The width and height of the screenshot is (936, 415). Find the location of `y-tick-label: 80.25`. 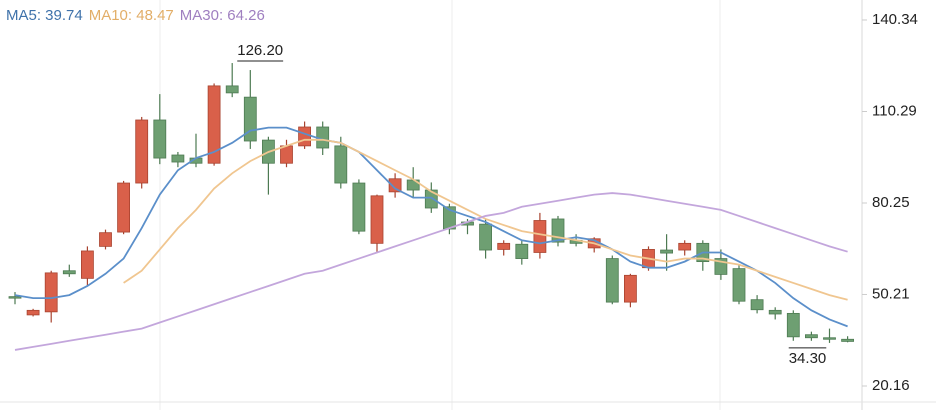

y-tick-label: 80.25 is located at coordinates (891, 202).